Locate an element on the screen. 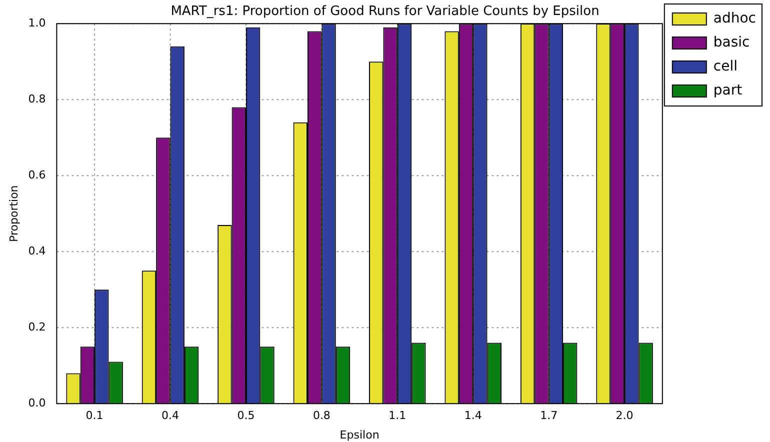  x-tick-label: 0.8 is located at coordinates (321, 415).